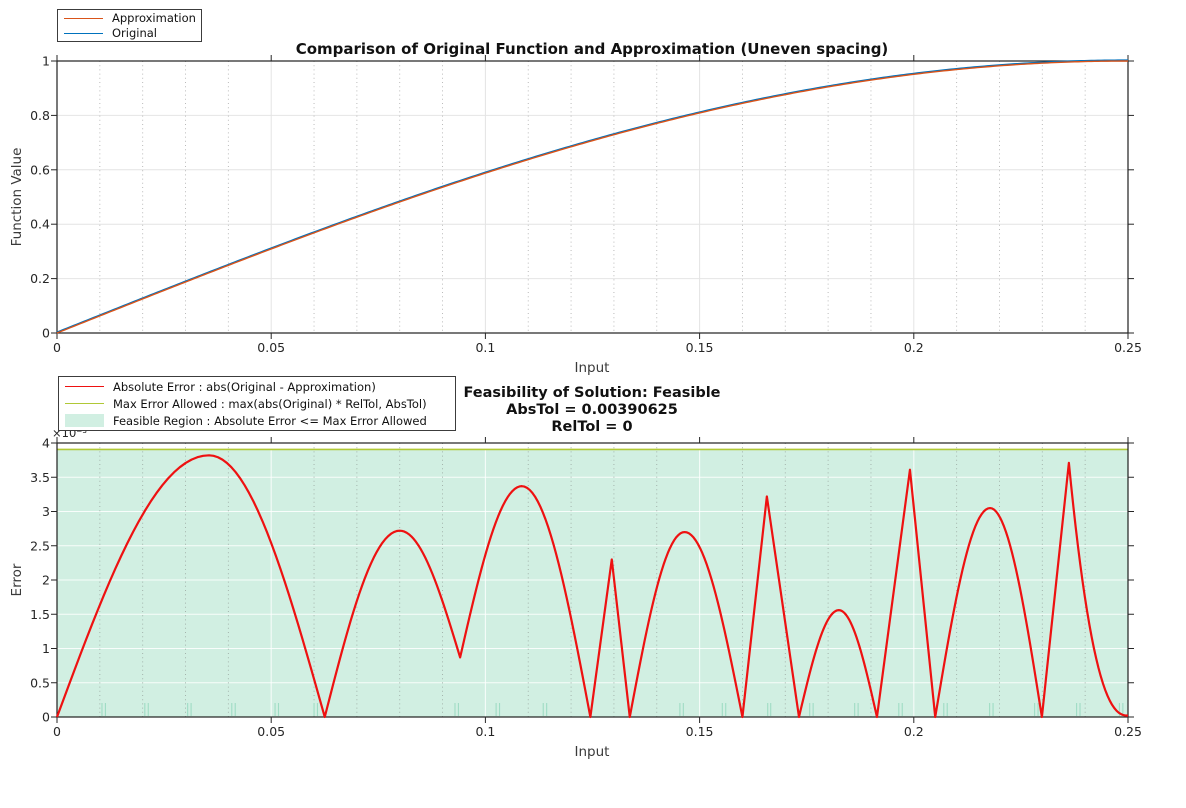 The image size is (1186, 808). I want to click on top-yaxis-label: Function Value, so click(17, 197).